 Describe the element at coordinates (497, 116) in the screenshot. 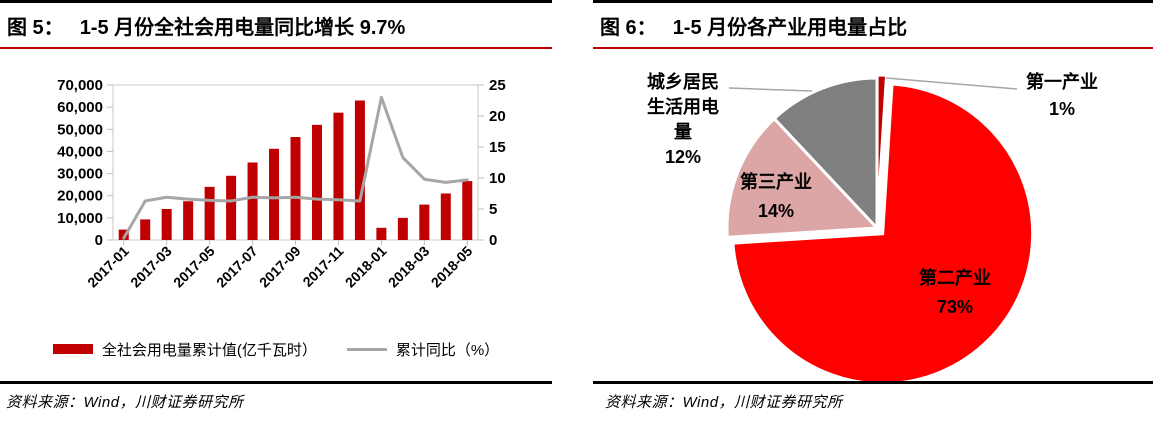

I see `svg-text: 20` at that location.